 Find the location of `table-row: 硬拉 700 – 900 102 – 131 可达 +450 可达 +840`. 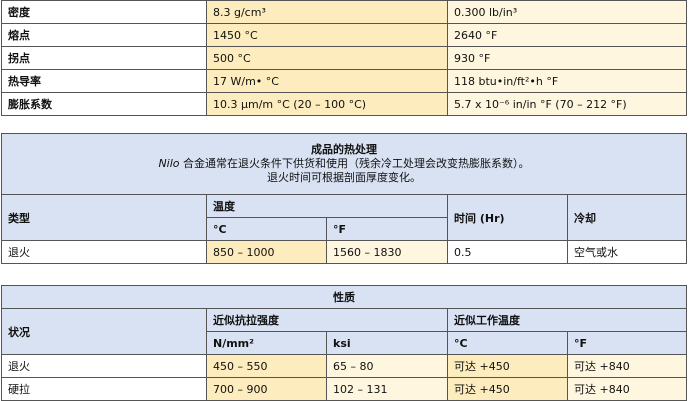

table-row: 硬拉 700 – 900 102 – 131 可达 +450 可达 +840 is located at coordinates (344, 389).